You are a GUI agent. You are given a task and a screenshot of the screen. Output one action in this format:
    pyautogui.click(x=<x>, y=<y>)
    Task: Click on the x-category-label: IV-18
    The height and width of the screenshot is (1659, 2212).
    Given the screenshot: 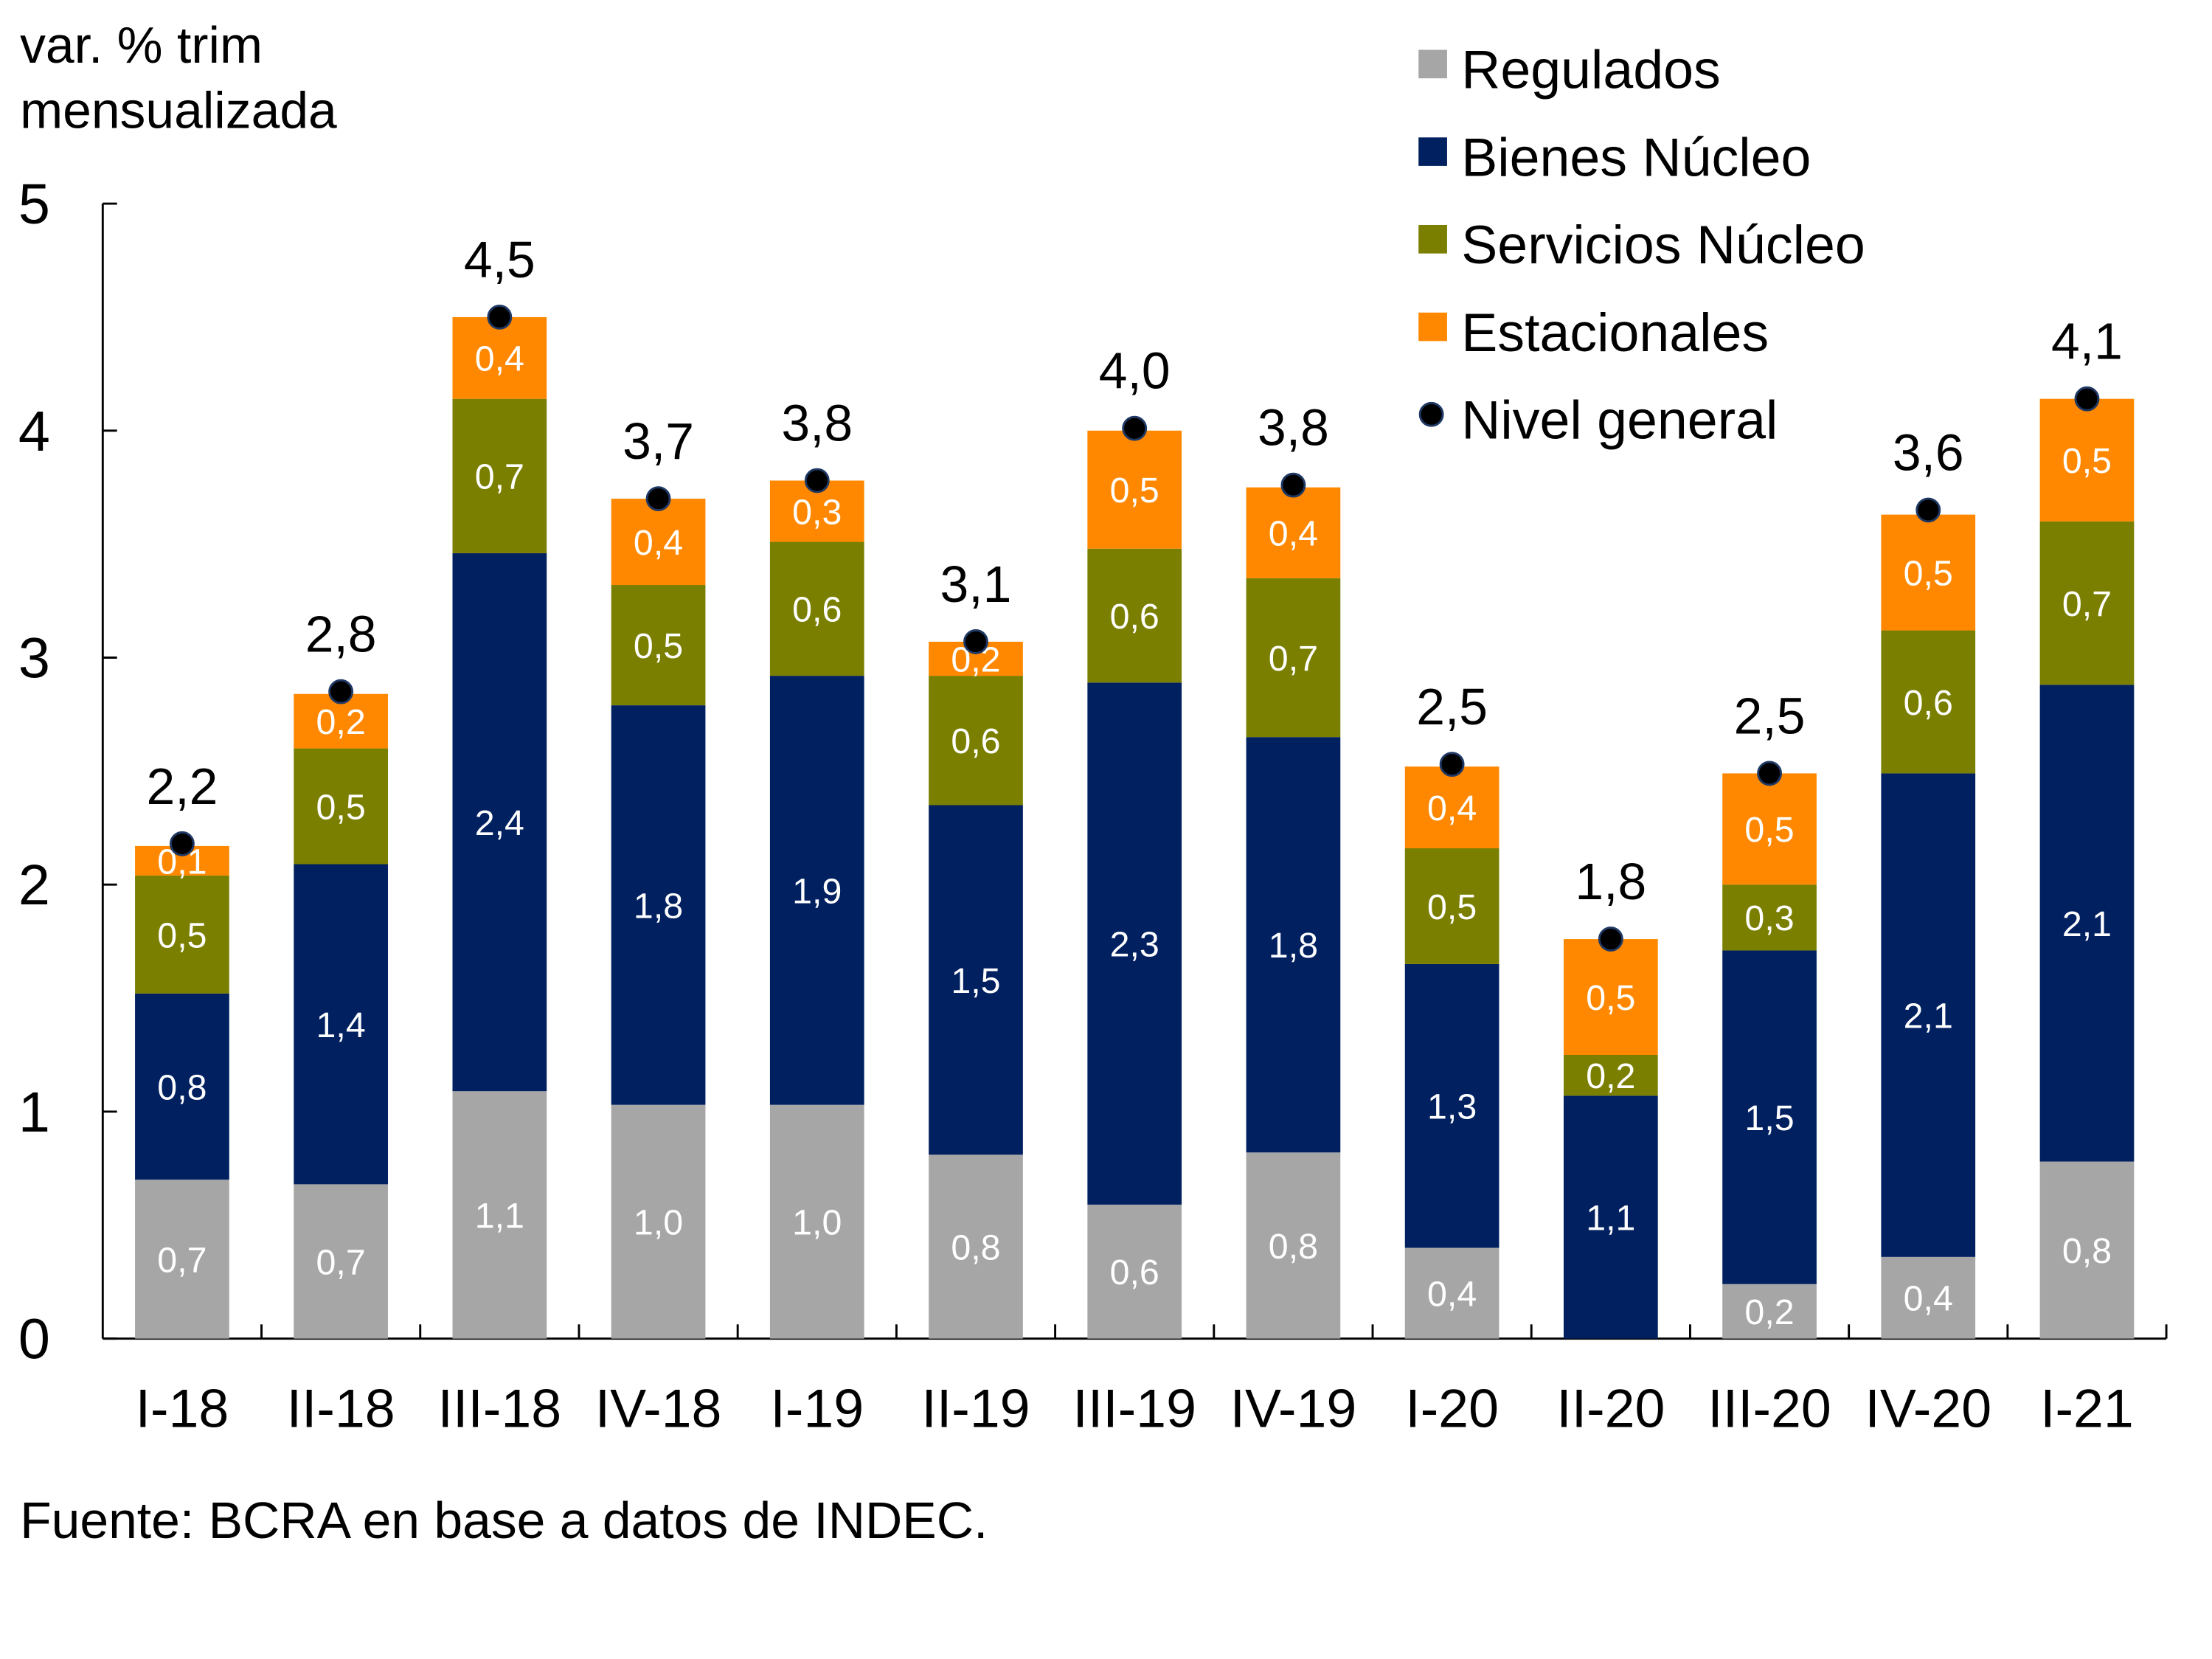 What is the action you would take?
    pyautogui.click(x=659, y=1408)
    